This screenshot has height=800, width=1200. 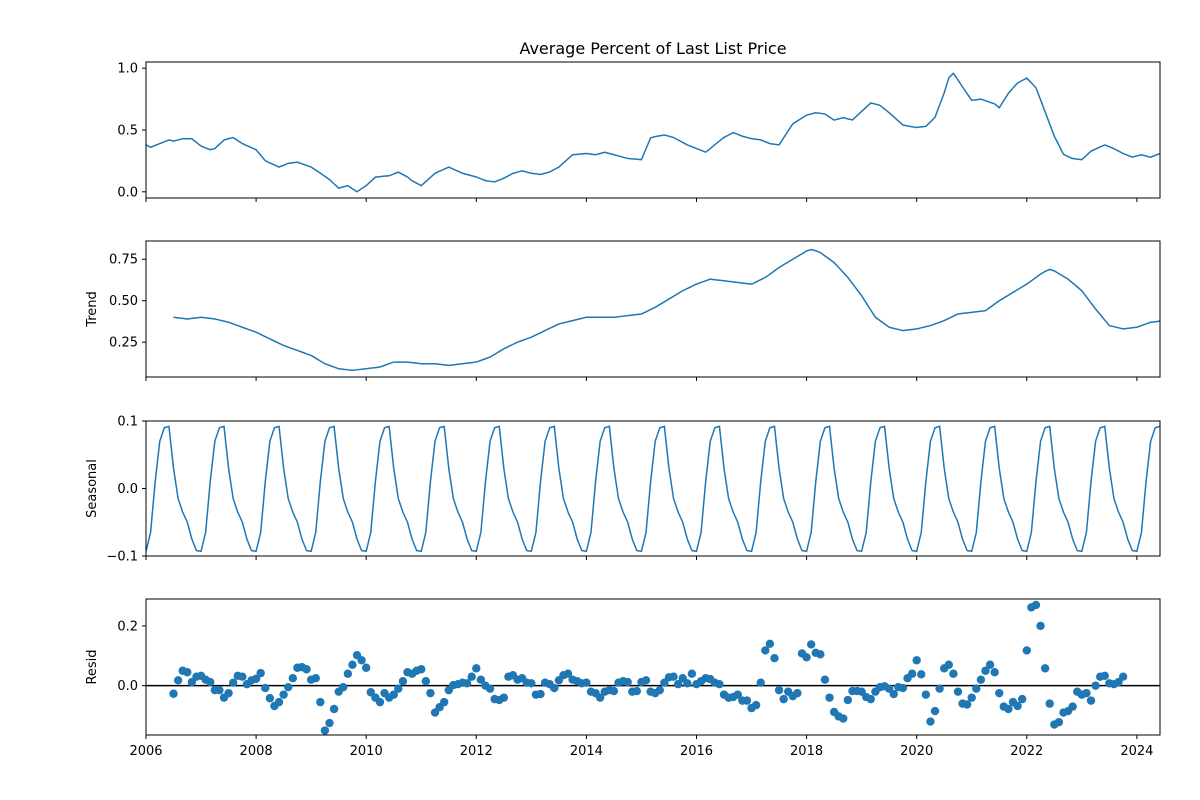 I want to click on y-tick-label: 1.0, so click(x=127, y=69).